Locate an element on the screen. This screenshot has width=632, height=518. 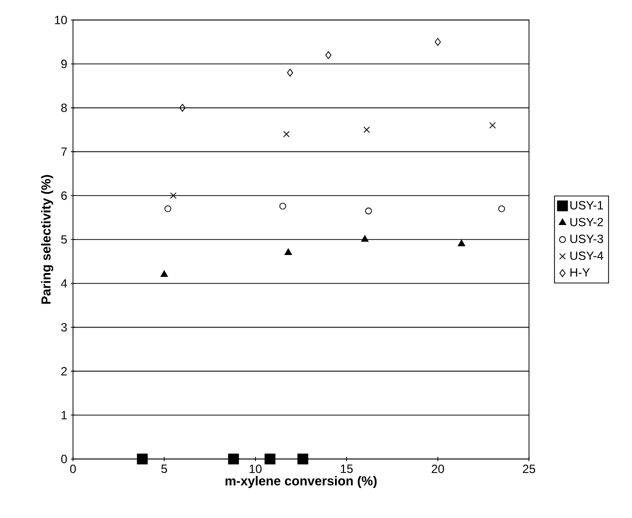
y-tick-label: 10 is located at coordinates (60, 20).